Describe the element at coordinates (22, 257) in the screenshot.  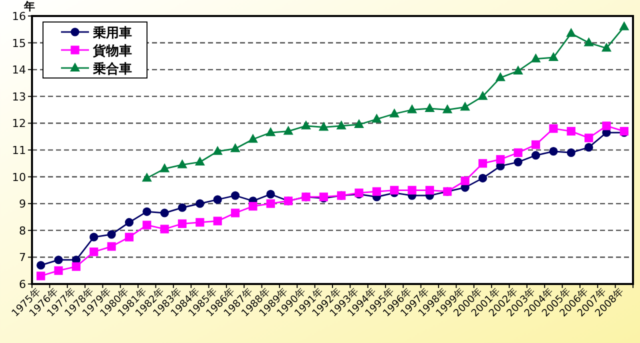
I see `y-tick-label: 7` at that location.